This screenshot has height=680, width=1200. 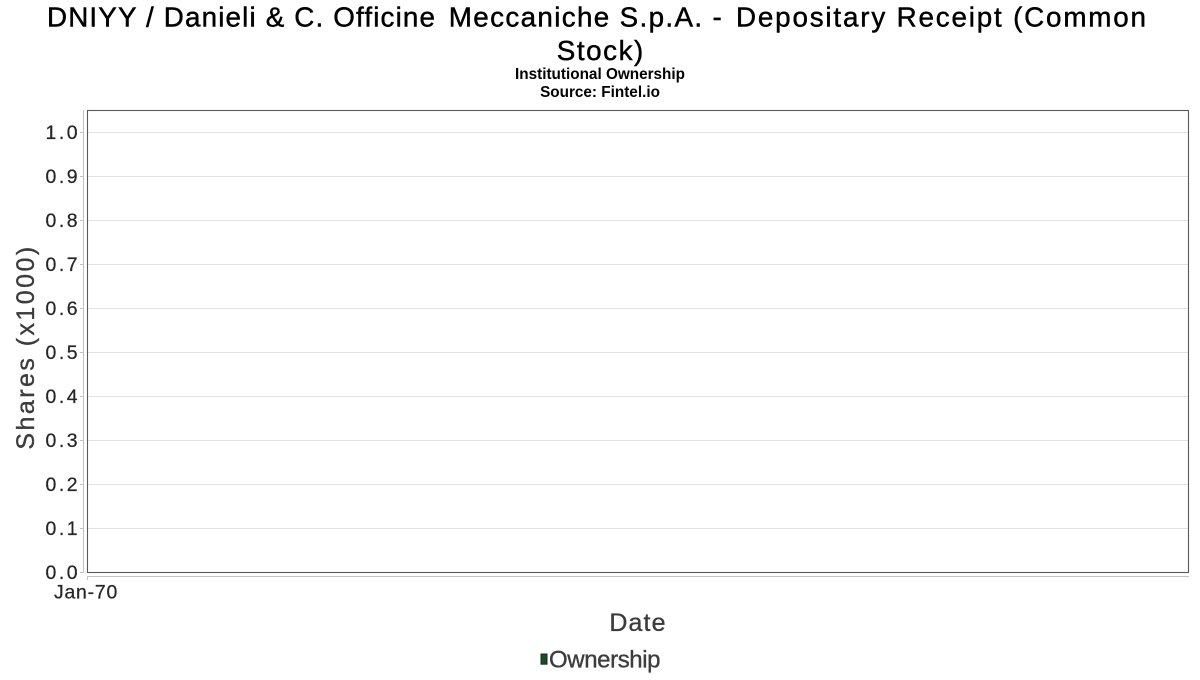 What do you see at coordinates (63, 441) in the screenshot?
I see `svg-text: 0.3` at bounding box center [63, 441].